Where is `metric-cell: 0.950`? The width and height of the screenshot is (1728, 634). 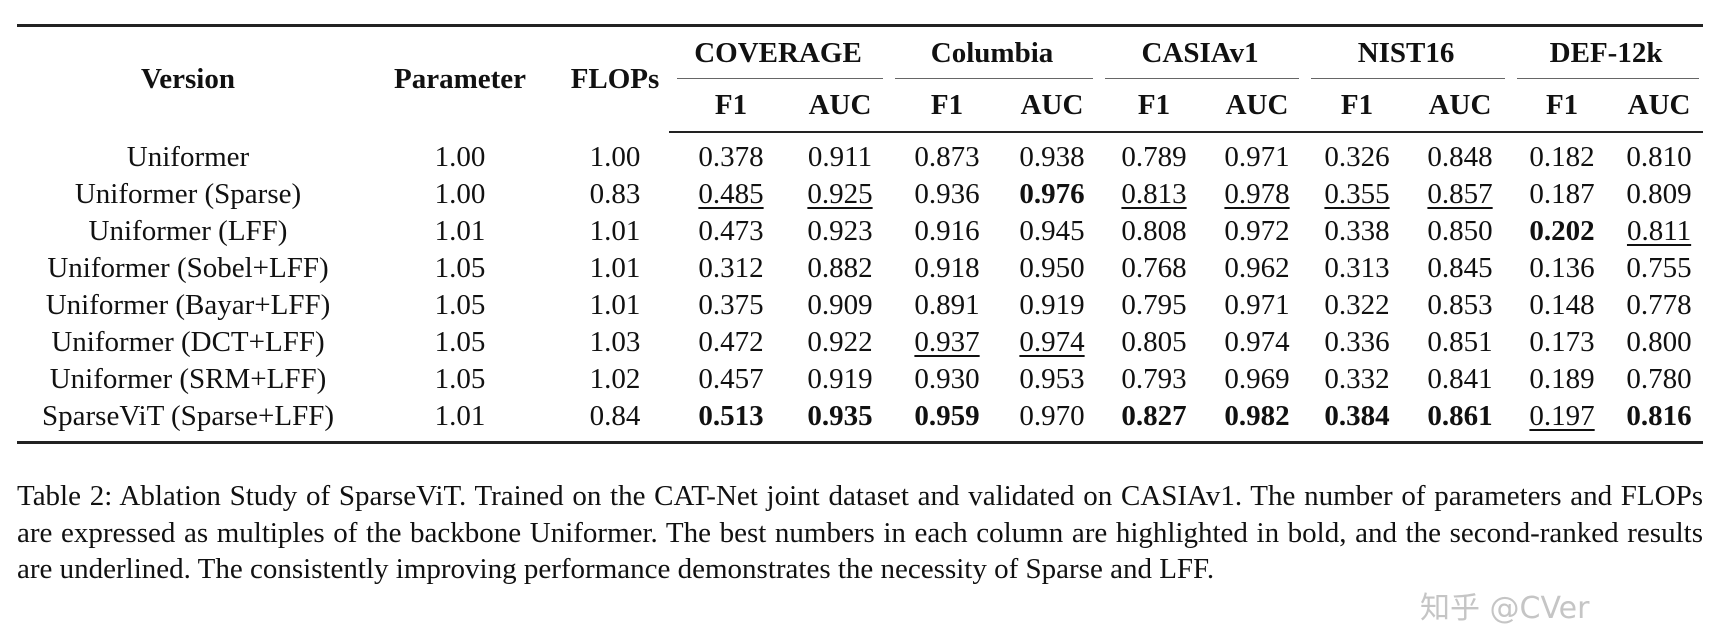 metric-cell: 0.950 is located at coordinates (1052, 268).